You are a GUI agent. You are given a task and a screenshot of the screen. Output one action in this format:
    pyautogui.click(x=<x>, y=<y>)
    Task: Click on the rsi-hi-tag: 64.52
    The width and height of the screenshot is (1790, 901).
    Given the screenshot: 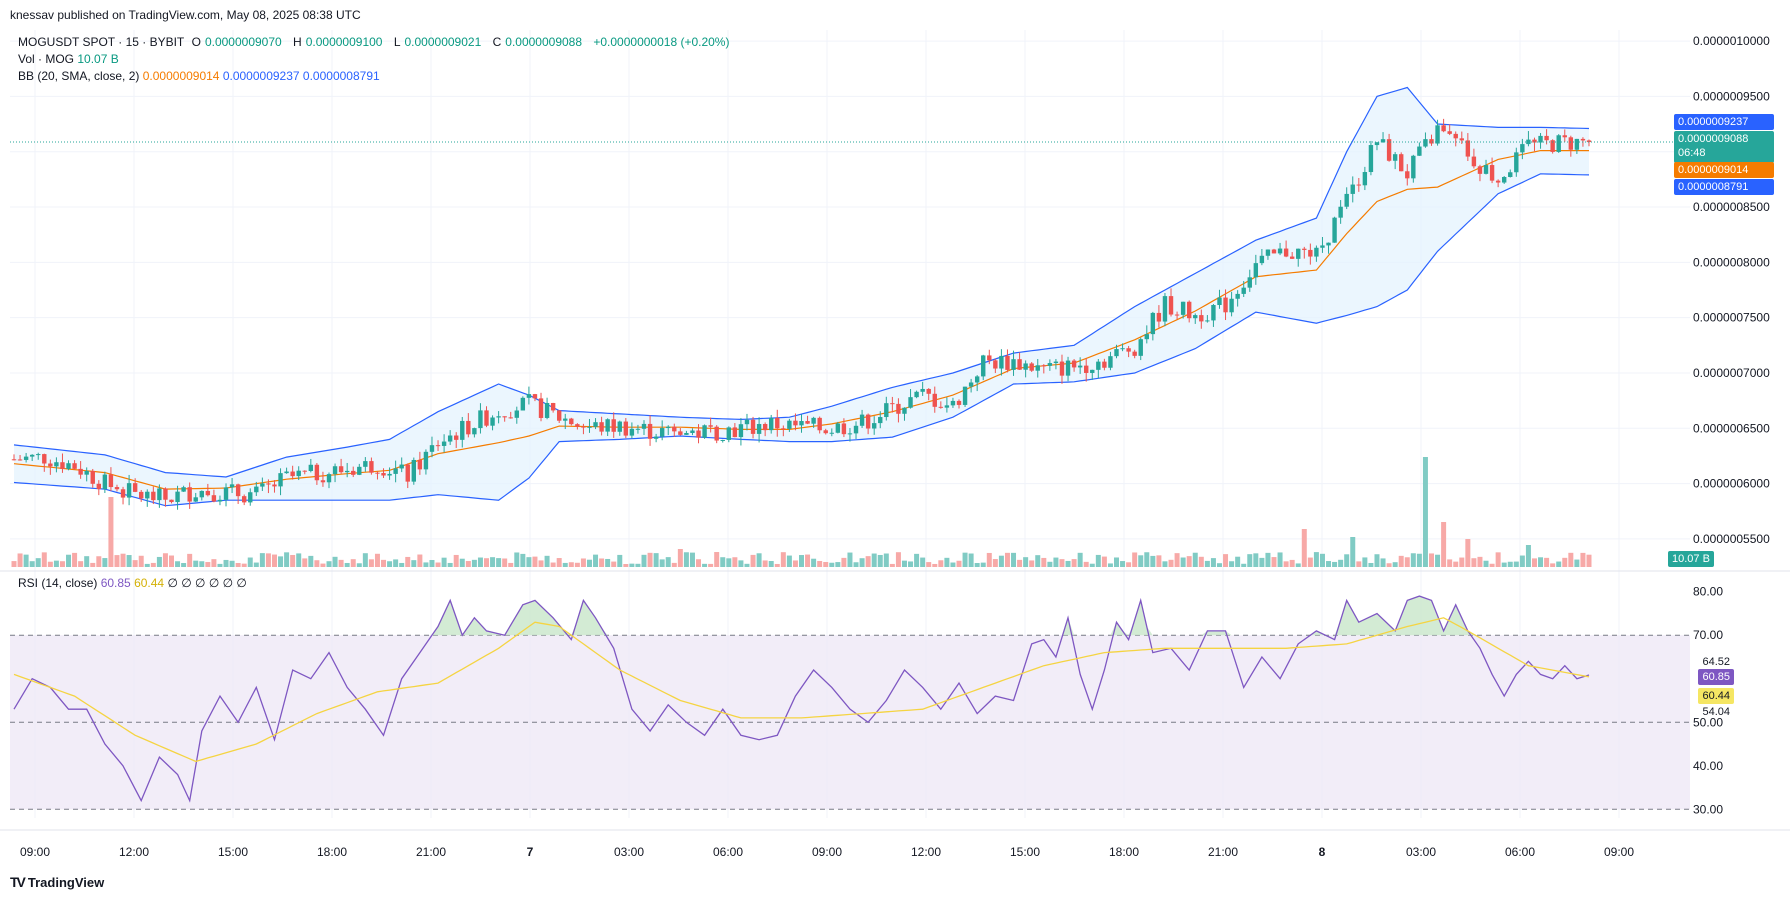 What is the action you would take?
    pyautogui.click(x=1716, y=662)
    